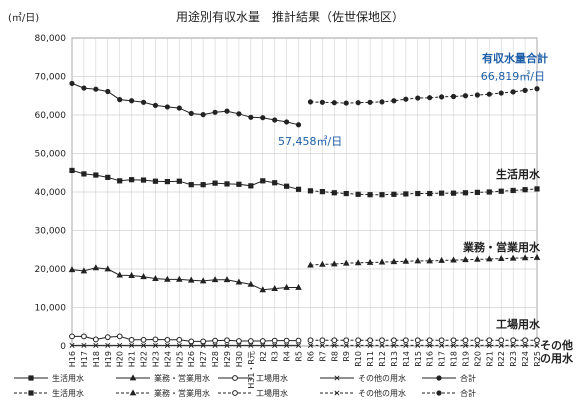 This screenshot has height=405, width=578. What do you see at coordinates (68, 378) in the screenshot?
I see `legend-label: 生活用水` at bounding box center [68, 378].